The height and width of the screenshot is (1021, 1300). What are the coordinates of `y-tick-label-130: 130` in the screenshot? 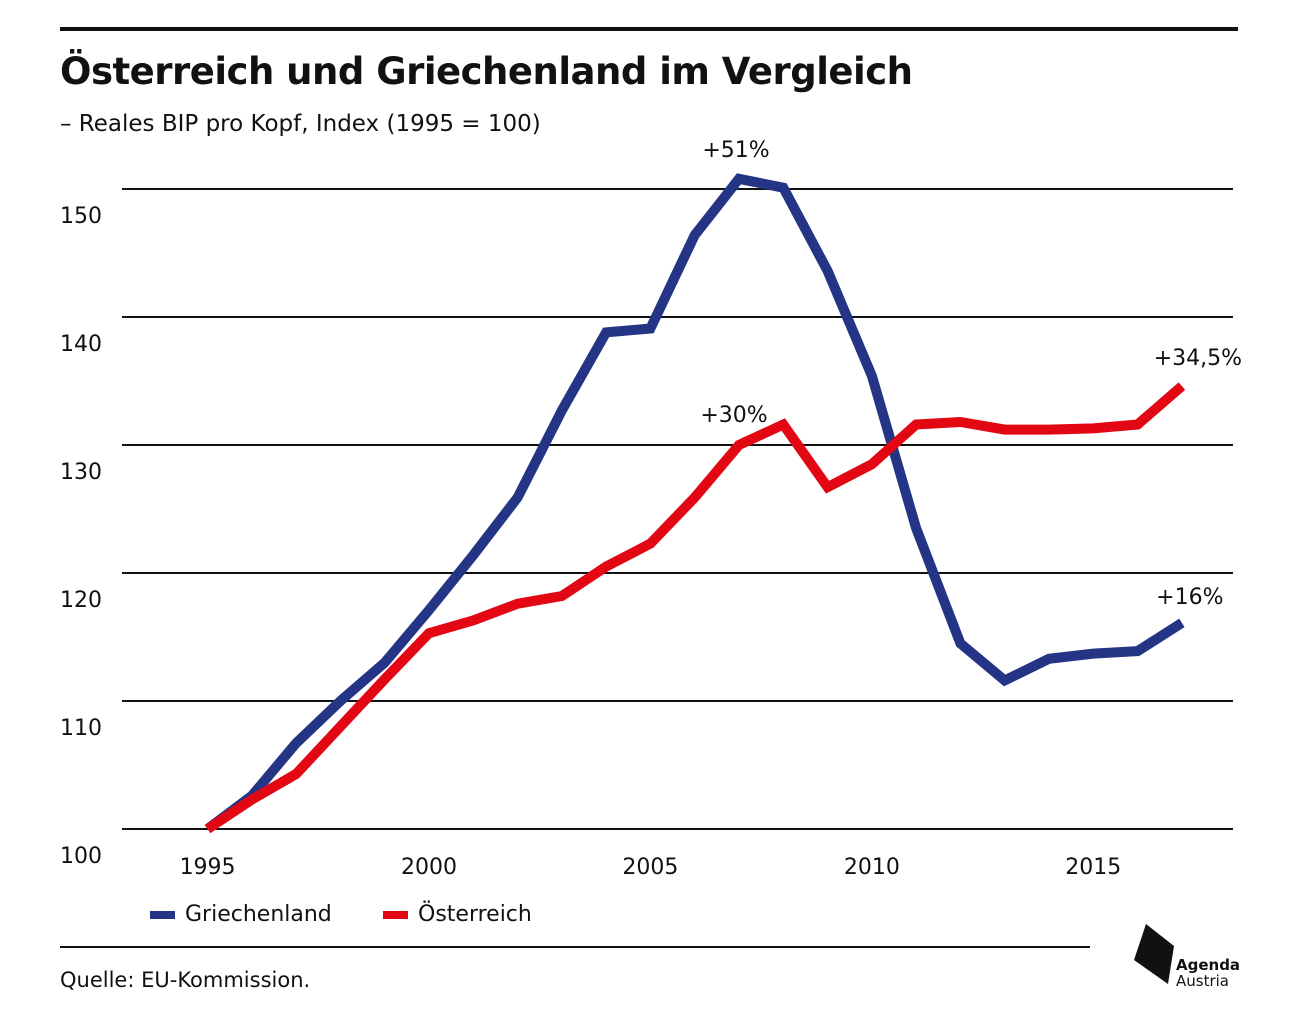 It's located at (81, 472).